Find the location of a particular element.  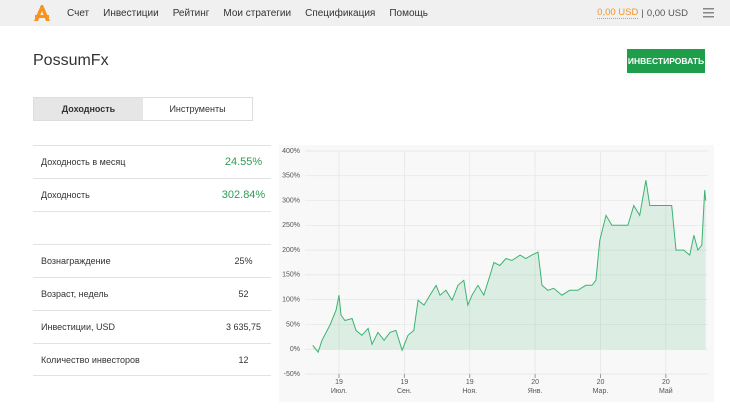

stat-row: Доходность в месяц 24.55% is located at coordinates (152, 161).